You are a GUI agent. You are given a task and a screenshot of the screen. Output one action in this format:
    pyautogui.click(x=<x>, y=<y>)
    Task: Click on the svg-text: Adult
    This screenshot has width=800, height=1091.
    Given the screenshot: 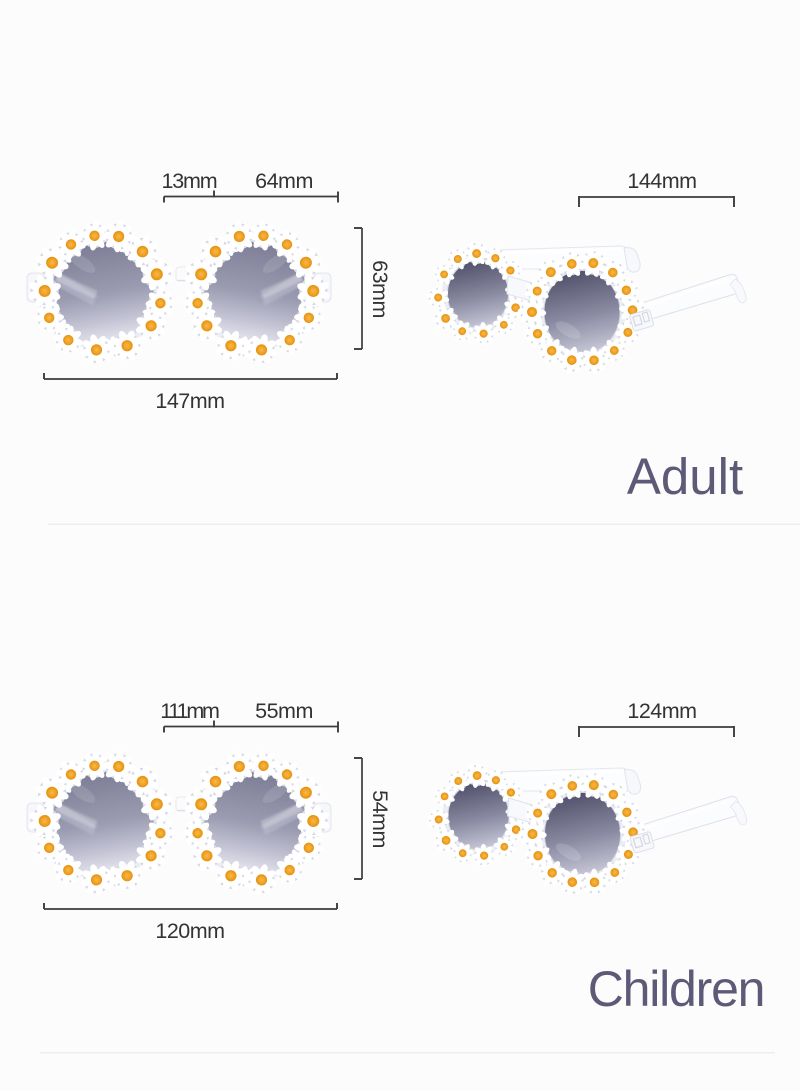 What is the action you would take?
    pyautogui.click(x=685, y=476)
    